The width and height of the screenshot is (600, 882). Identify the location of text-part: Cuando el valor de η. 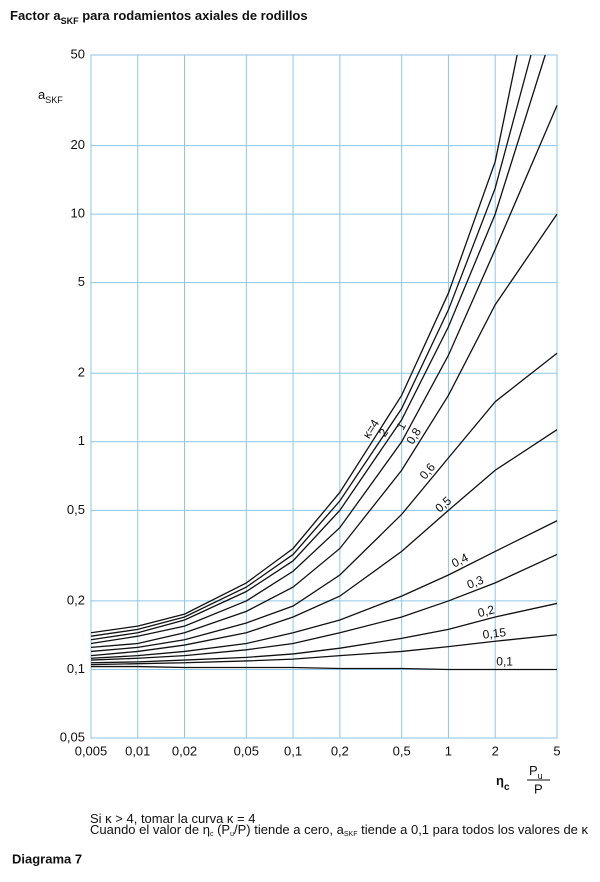
(150, 829).